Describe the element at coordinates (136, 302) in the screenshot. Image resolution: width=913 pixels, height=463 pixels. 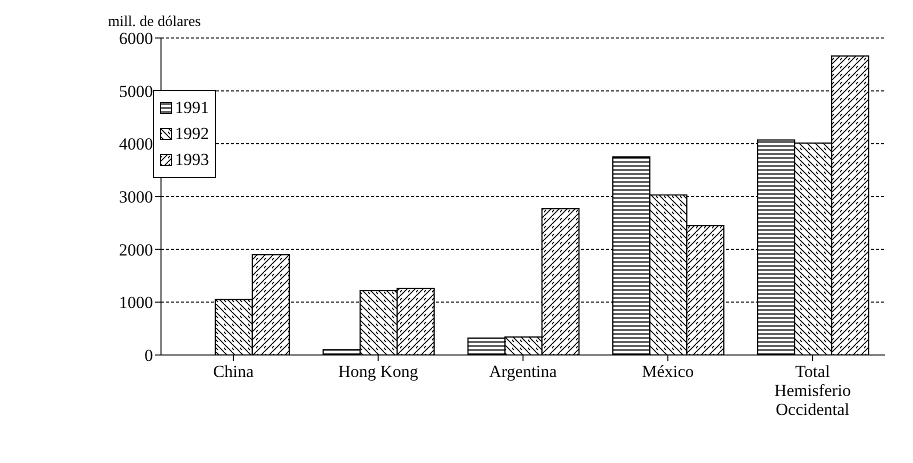
I see `y-tick-label: 1000` at that location.